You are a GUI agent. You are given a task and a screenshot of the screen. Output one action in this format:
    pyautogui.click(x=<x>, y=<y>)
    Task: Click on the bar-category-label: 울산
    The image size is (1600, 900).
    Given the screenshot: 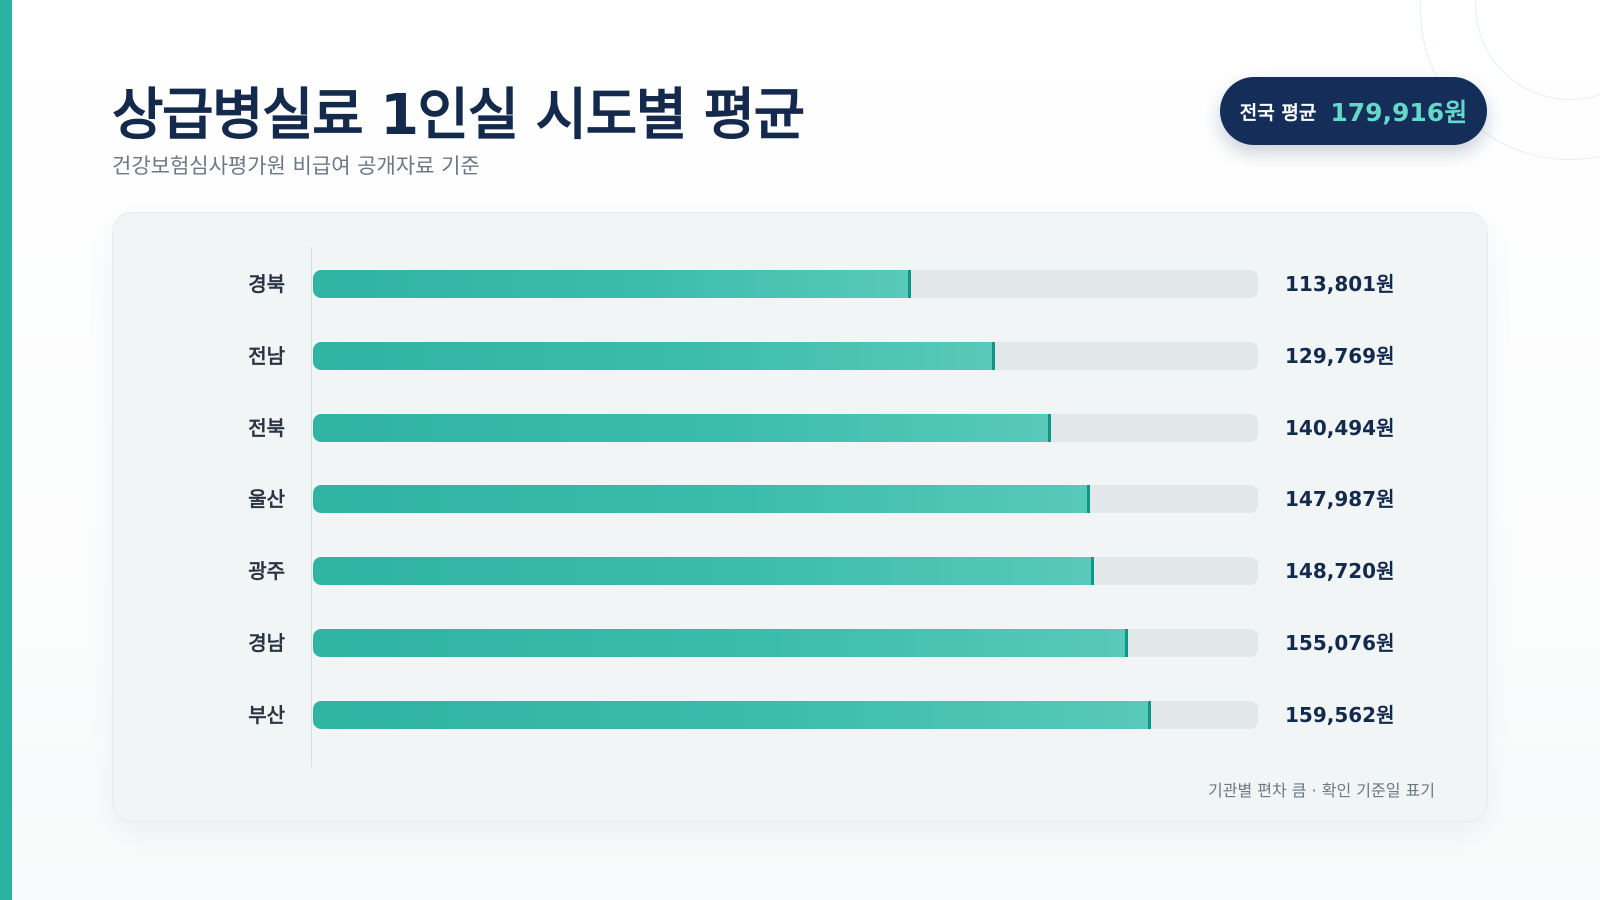 What is the action you would take?
    pyautogui.click(x=266, y=499)
    